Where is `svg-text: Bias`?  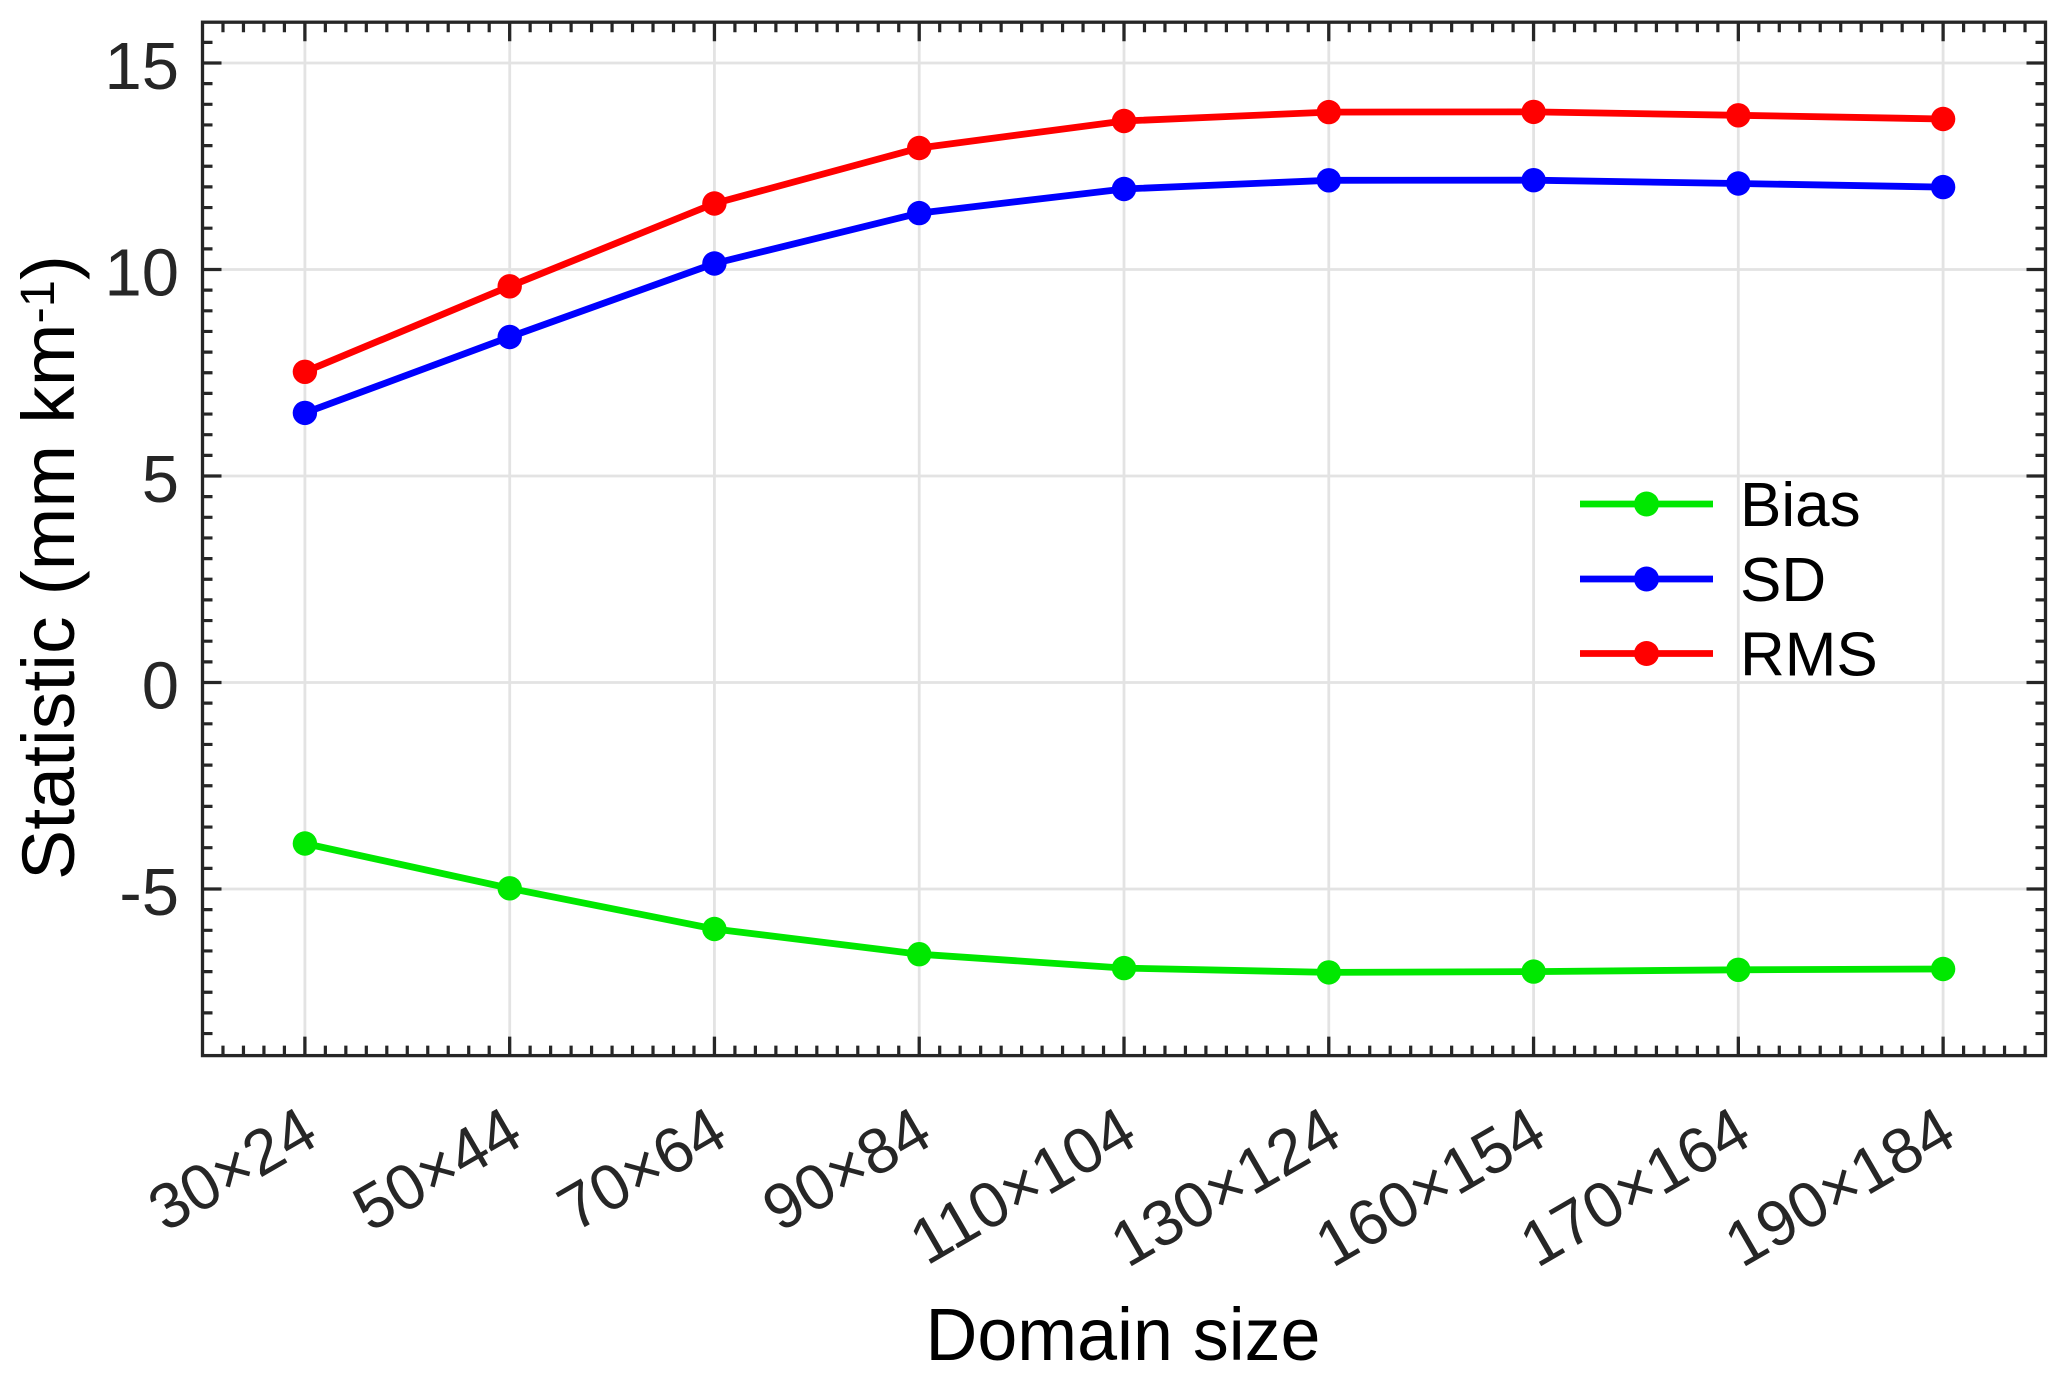 svg-text: Bias is located at coordinates (1800, 505).